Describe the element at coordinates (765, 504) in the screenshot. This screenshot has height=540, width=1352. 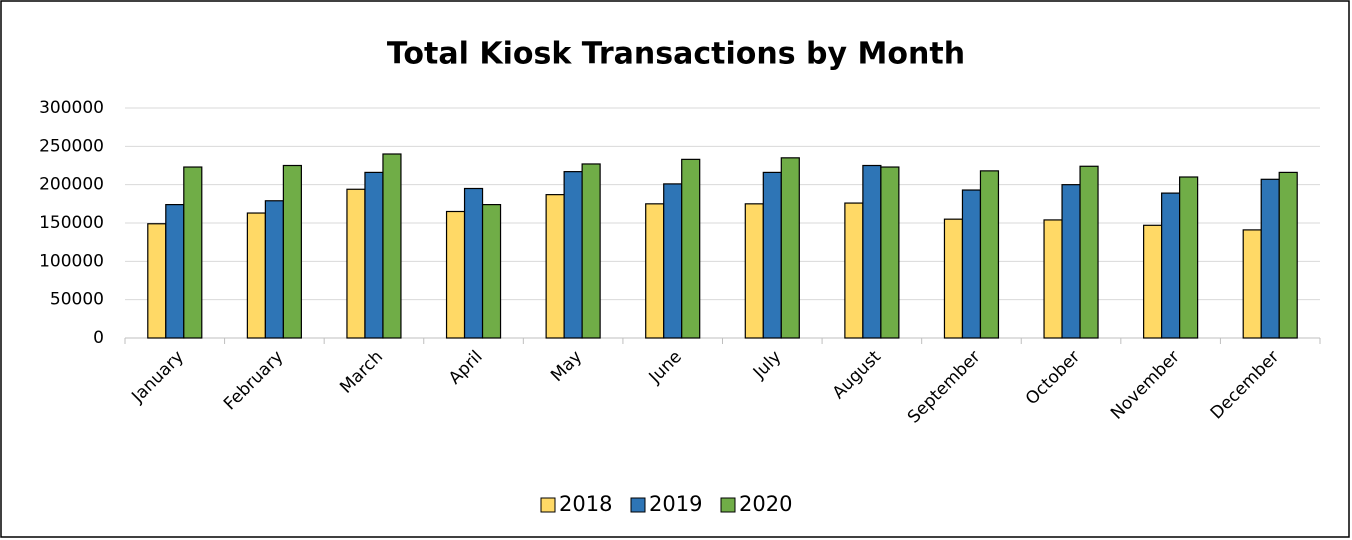
I see `legend-label: 2020` at that location.